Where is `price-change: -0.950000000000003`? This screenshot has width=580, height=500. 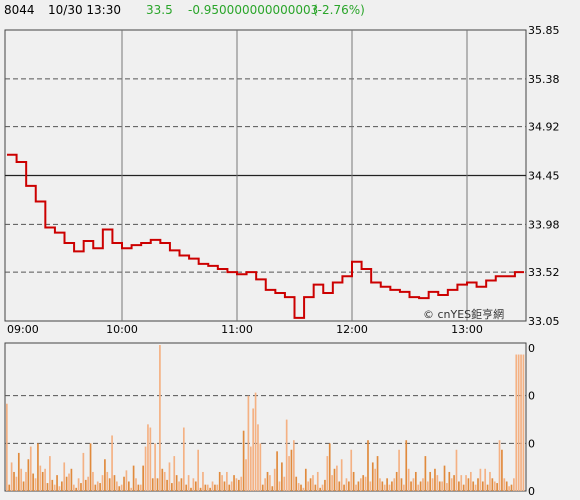
price-change: -0.950000000000003 is located at coordinates (253, 10).